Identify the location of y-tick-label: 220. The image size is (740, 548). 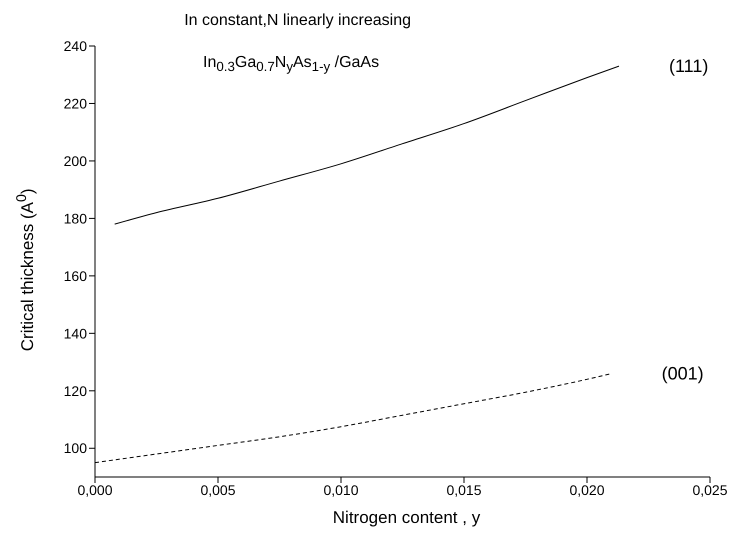
(76, 103).